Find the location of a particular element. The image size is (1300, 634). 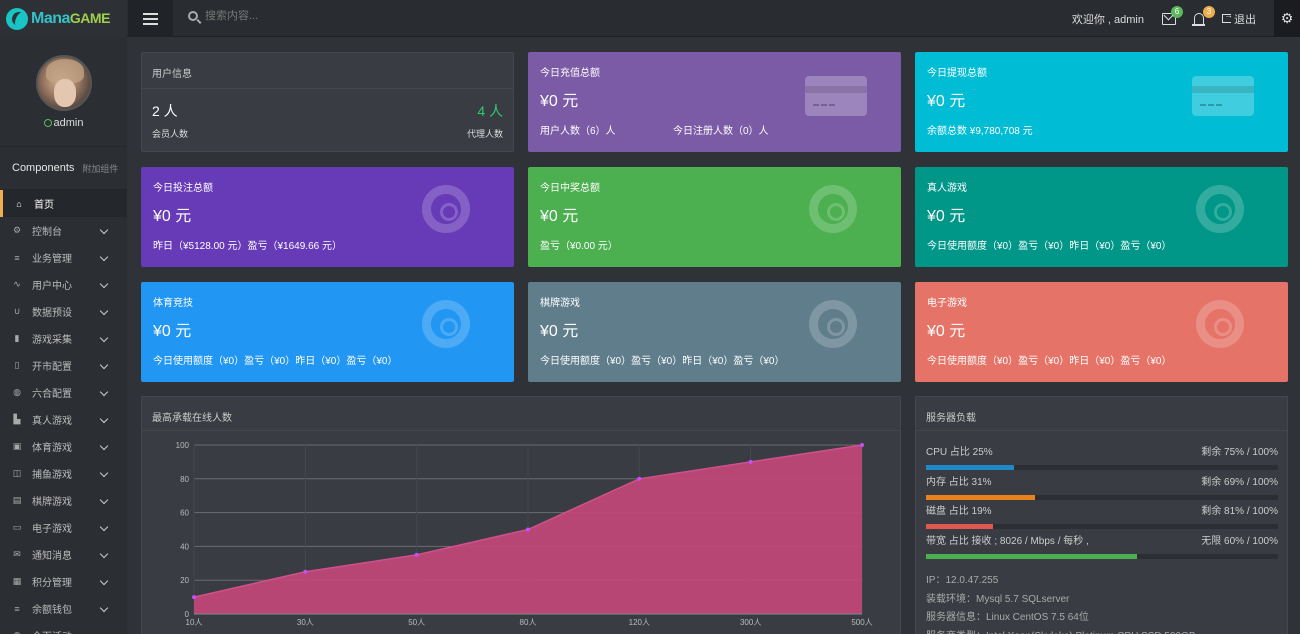

card-subtext-2: 今日注册人数（0）人 is located at coordinates (721, 131).